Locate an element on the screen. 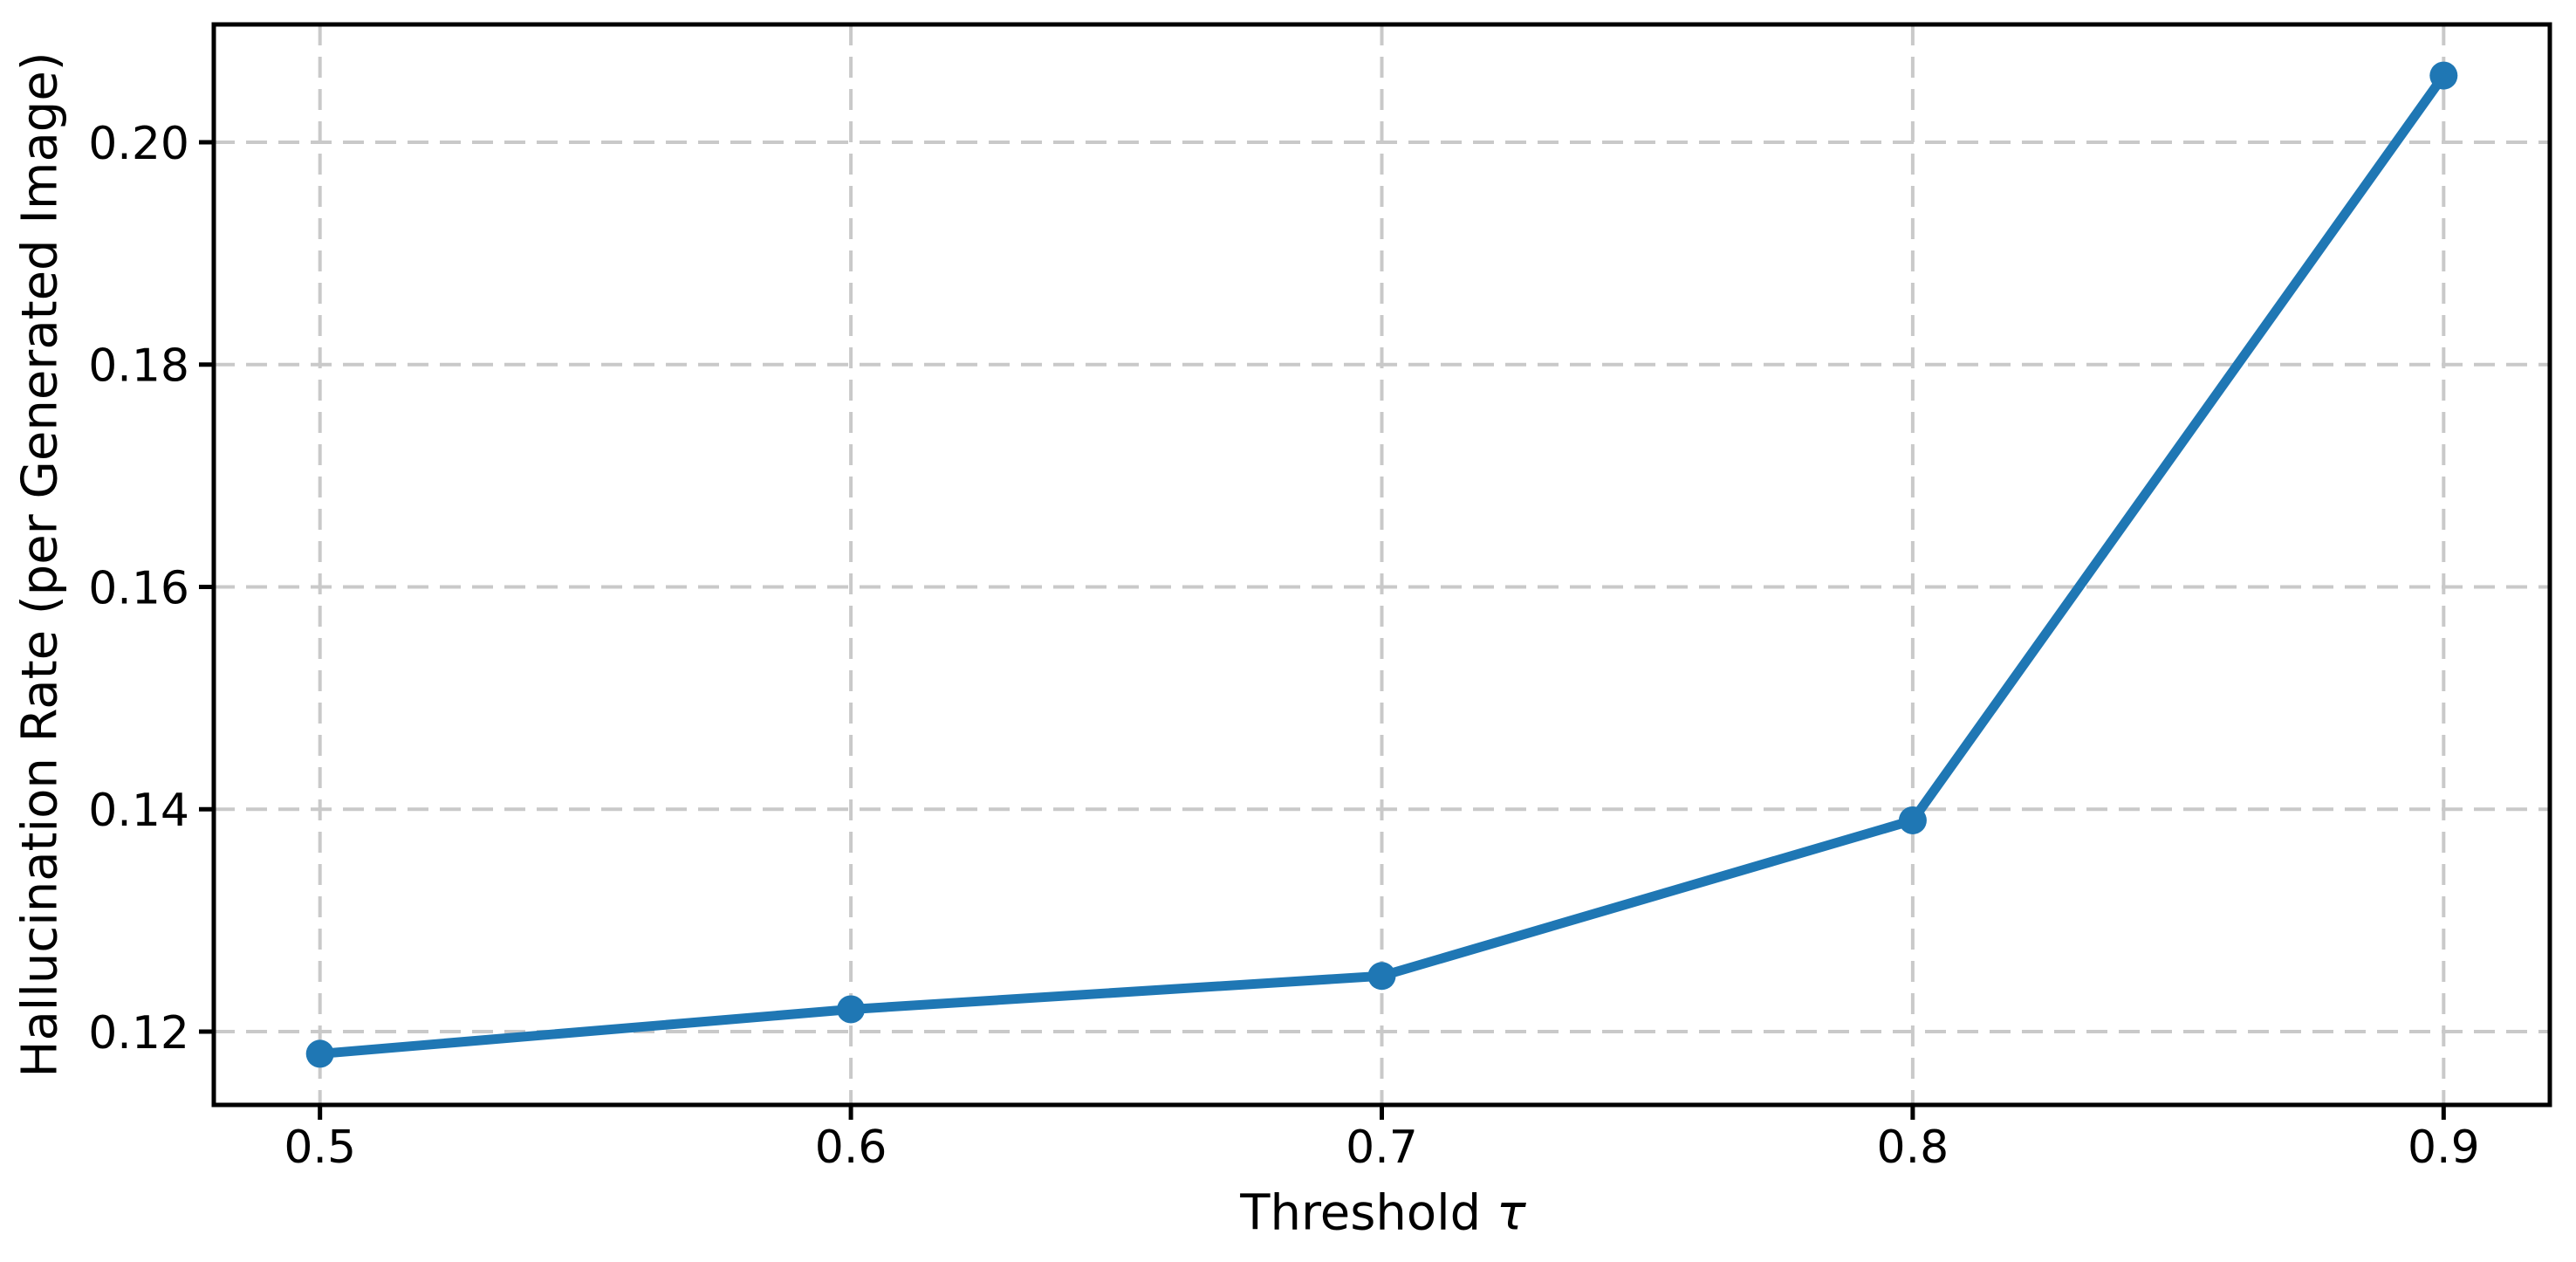 The width and height of the screenshot is (2576, 1262). x-tick-label: 0.8 is located at coordinates (1913, 1148).